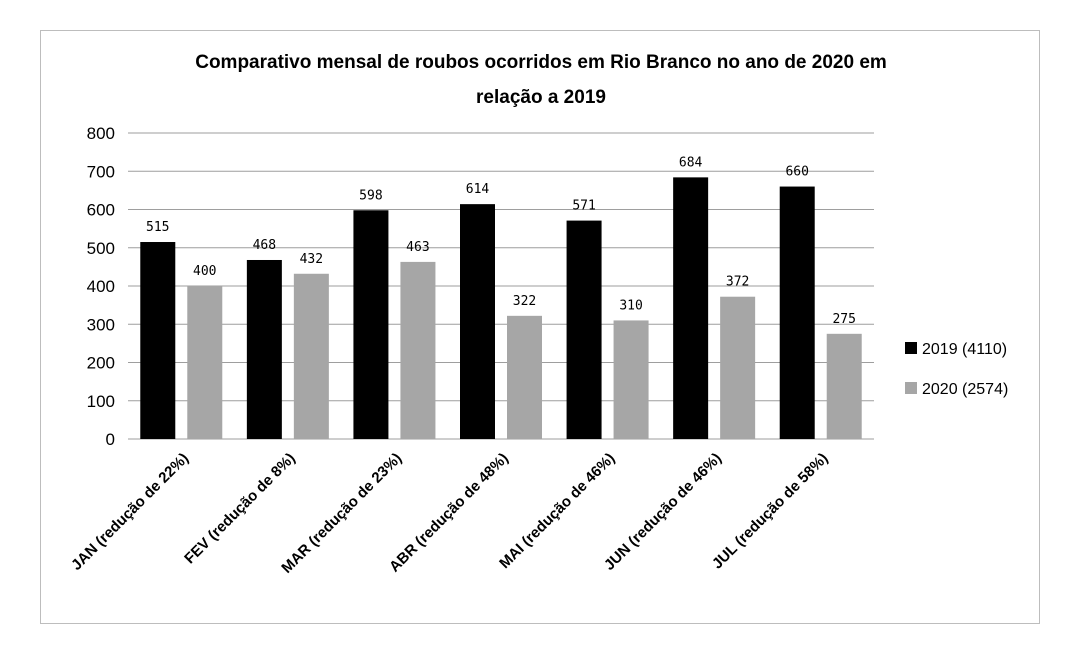 This screenshot has height=656, width=1080. Describe the element at coordinates (204, 271) in the screenshot. I see `data-label: 400` at that location.